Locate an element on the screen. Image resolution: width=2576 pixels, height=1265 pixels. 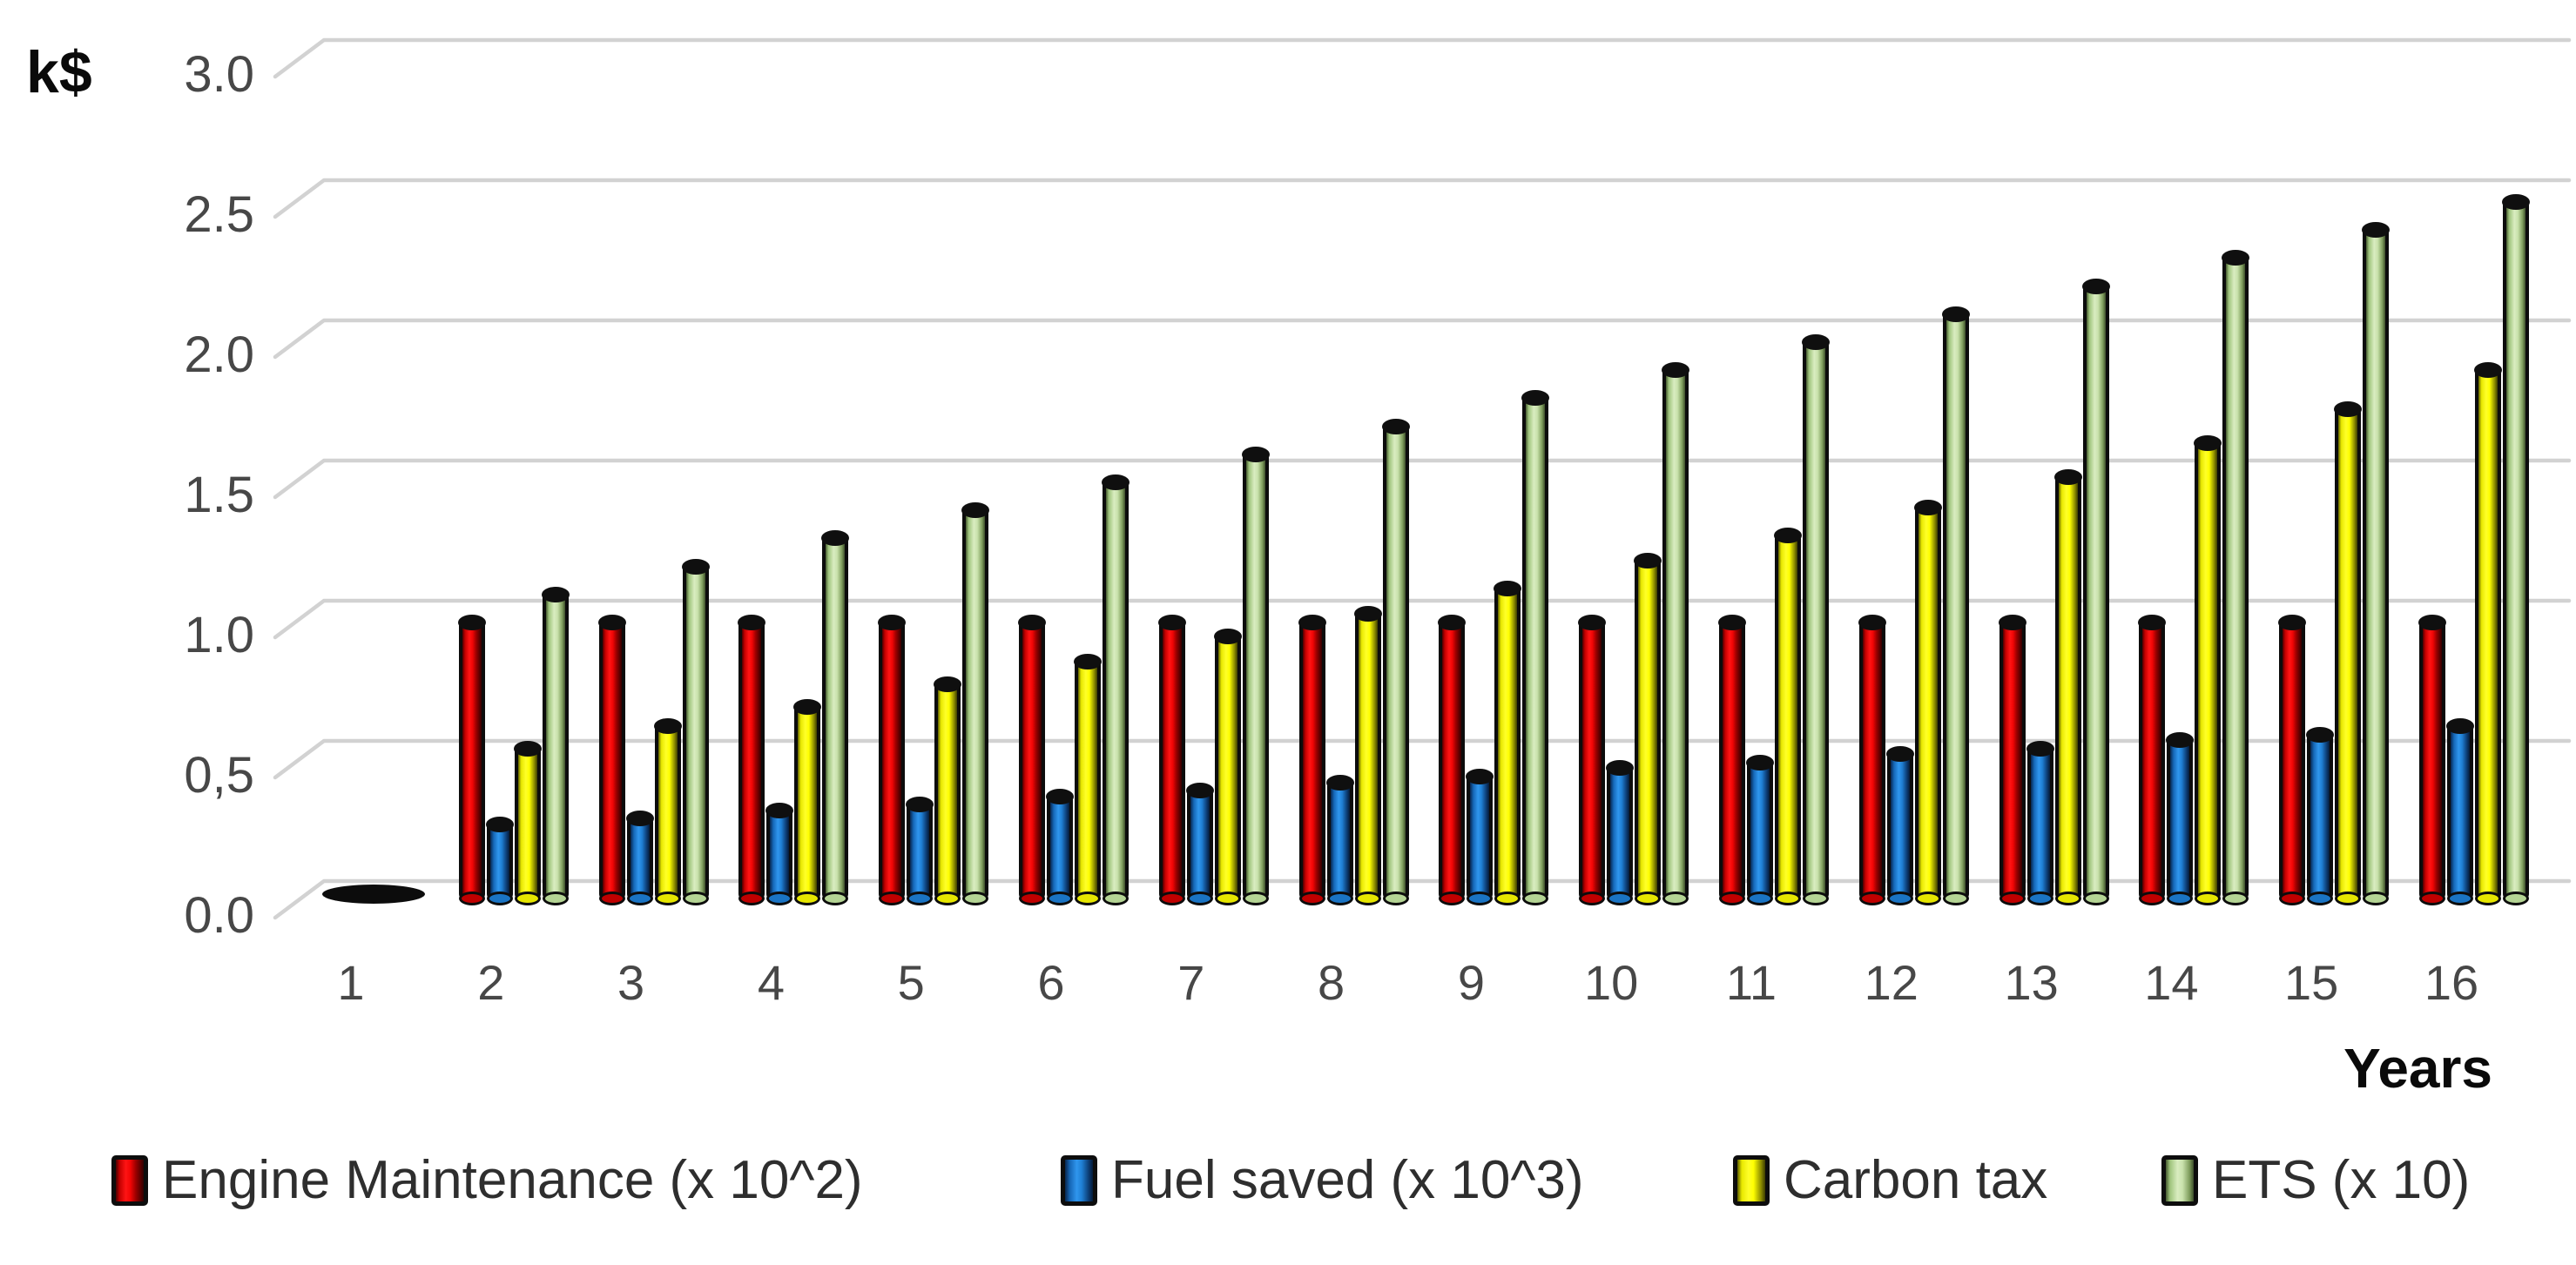
x-tick-label-7: 7 is located at coordinates (1191, 982).